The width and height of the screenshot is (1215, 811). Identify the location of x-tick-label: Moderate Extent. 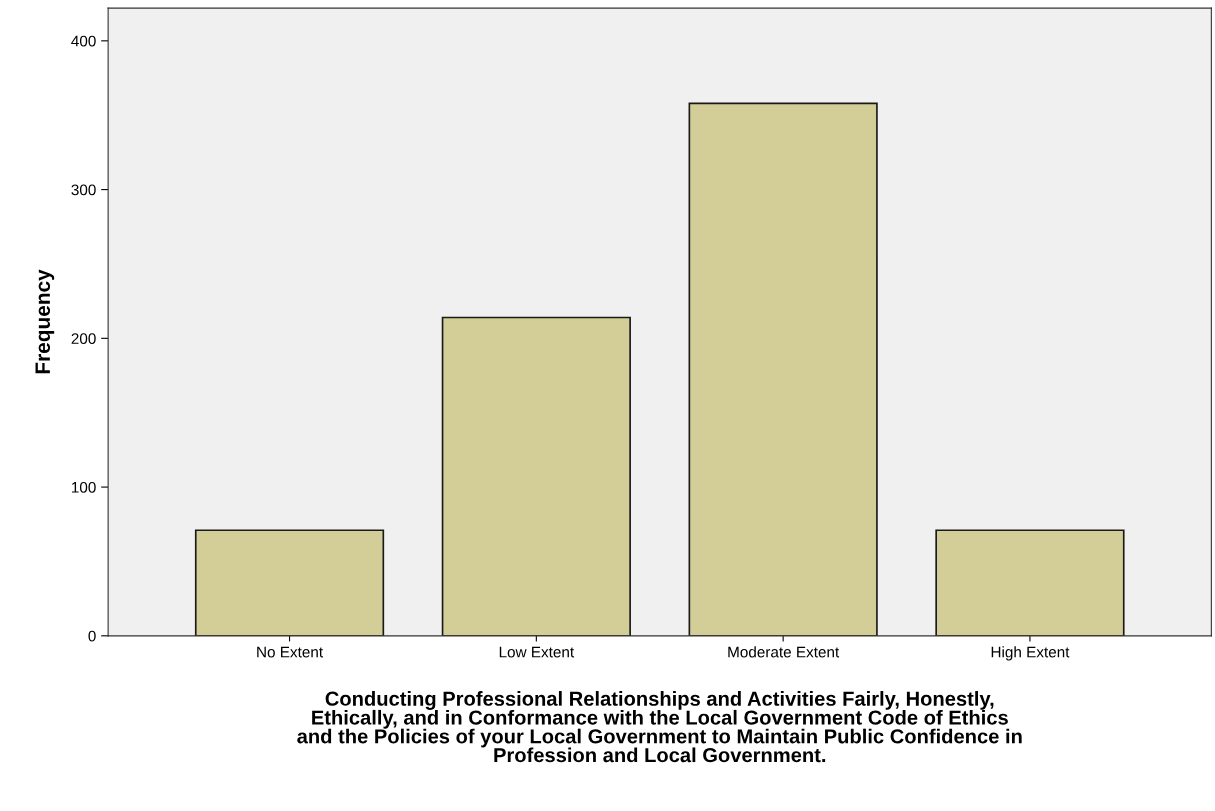
(784, 652).